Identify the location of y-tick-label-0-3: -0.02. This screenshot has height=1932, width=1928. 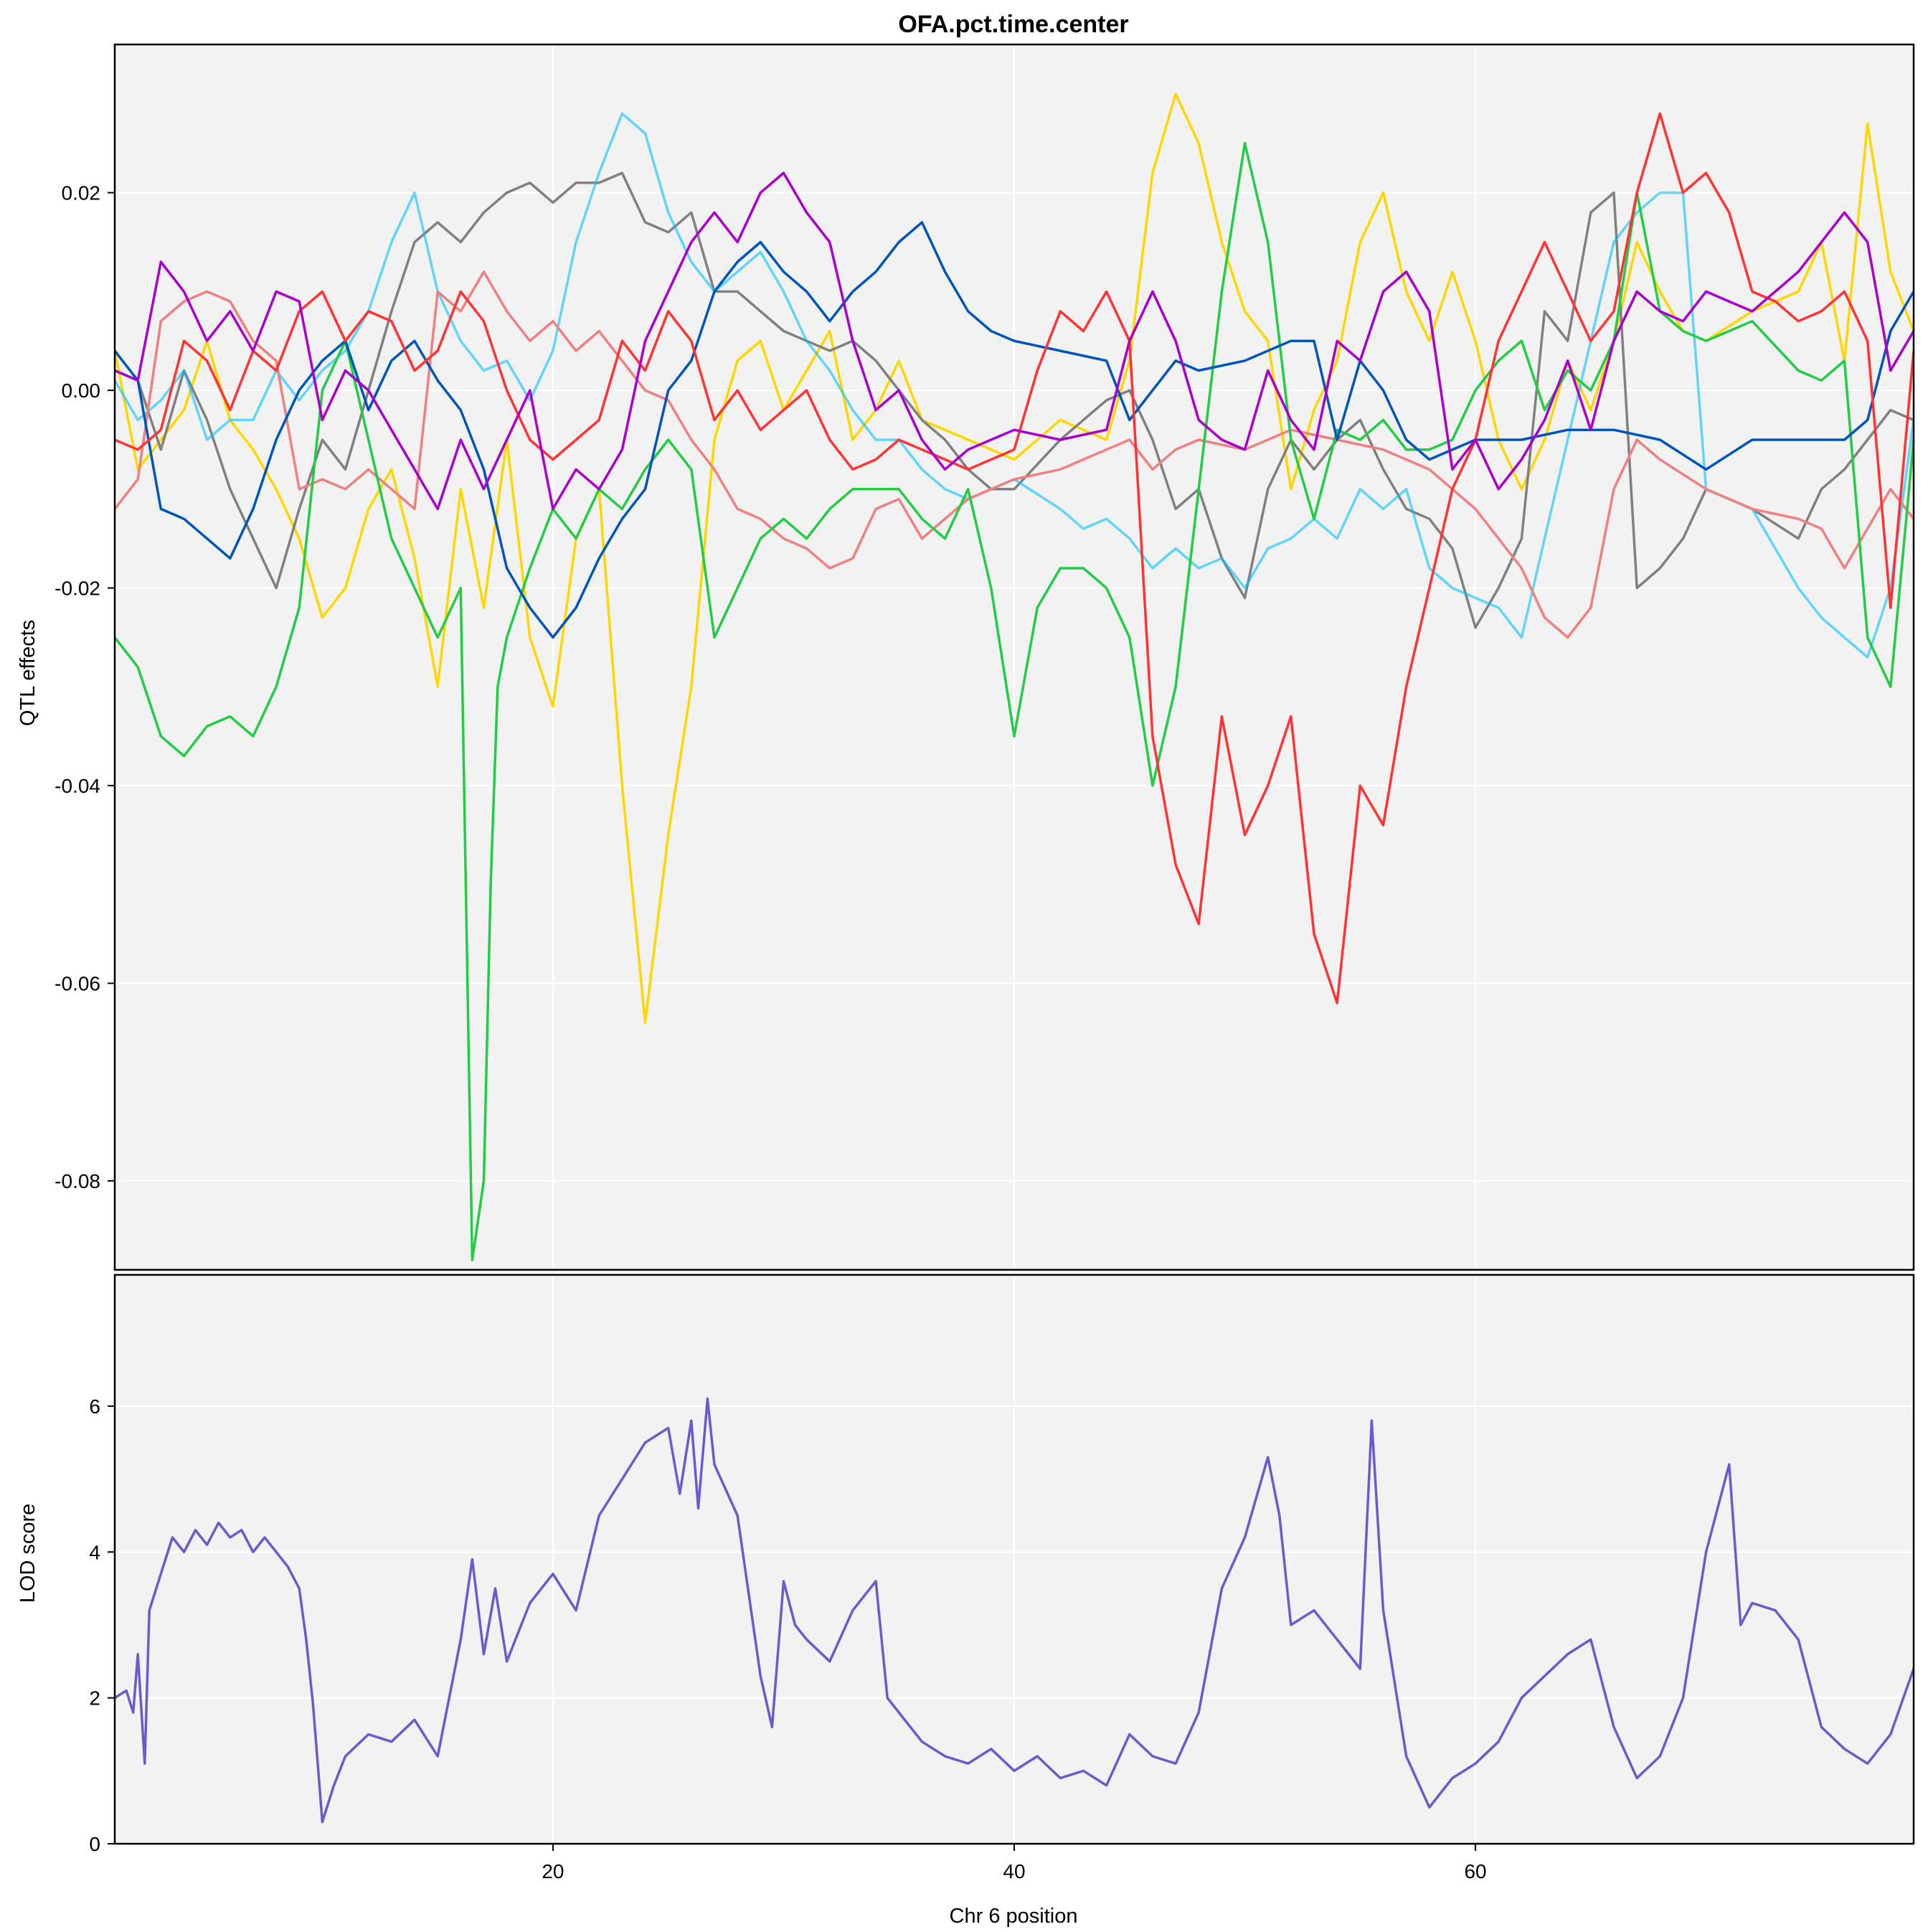
(77, 589).